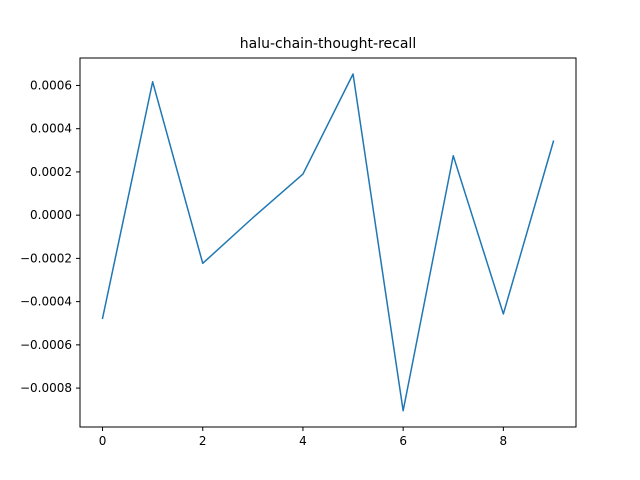 Image resolution: width=640 pixels, height=480 pixels. Describe the element at coordinates (51, 172) in the screenshot. I see `y-tick-label: 0.0002` at that location.